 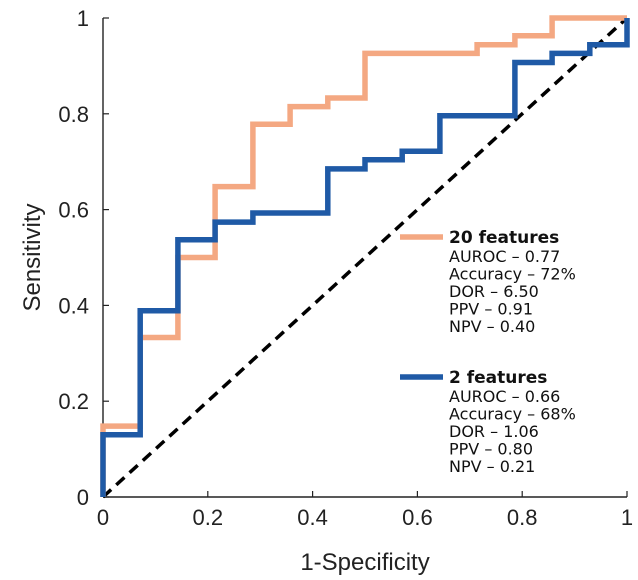 I want to click on x-tick-label: 0.2, so click(x=208, y=517).